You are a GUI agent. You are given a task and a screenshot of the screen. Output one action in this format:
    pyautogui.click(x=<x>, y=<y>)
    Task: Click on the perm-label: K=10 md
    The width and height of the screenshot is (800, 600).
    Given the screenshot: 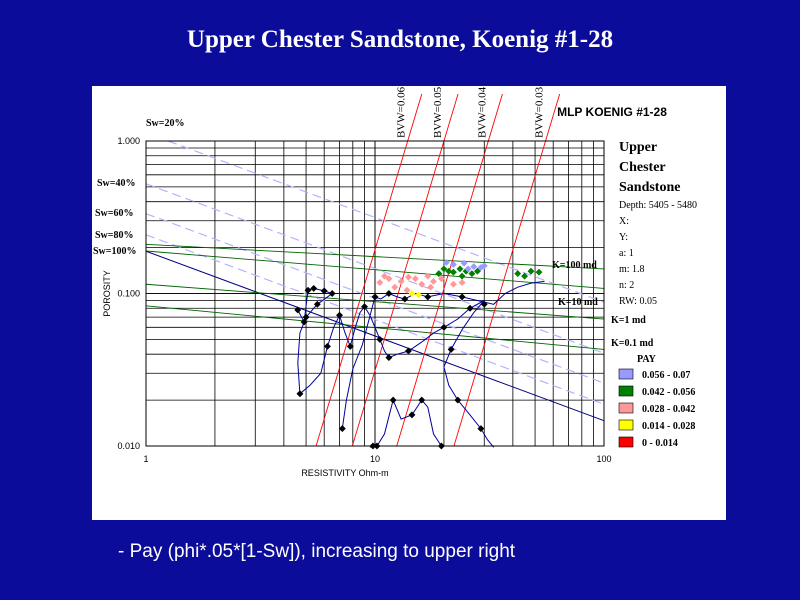 What is the action you would take?
    pyautogui.click(x=578, y=302)
    